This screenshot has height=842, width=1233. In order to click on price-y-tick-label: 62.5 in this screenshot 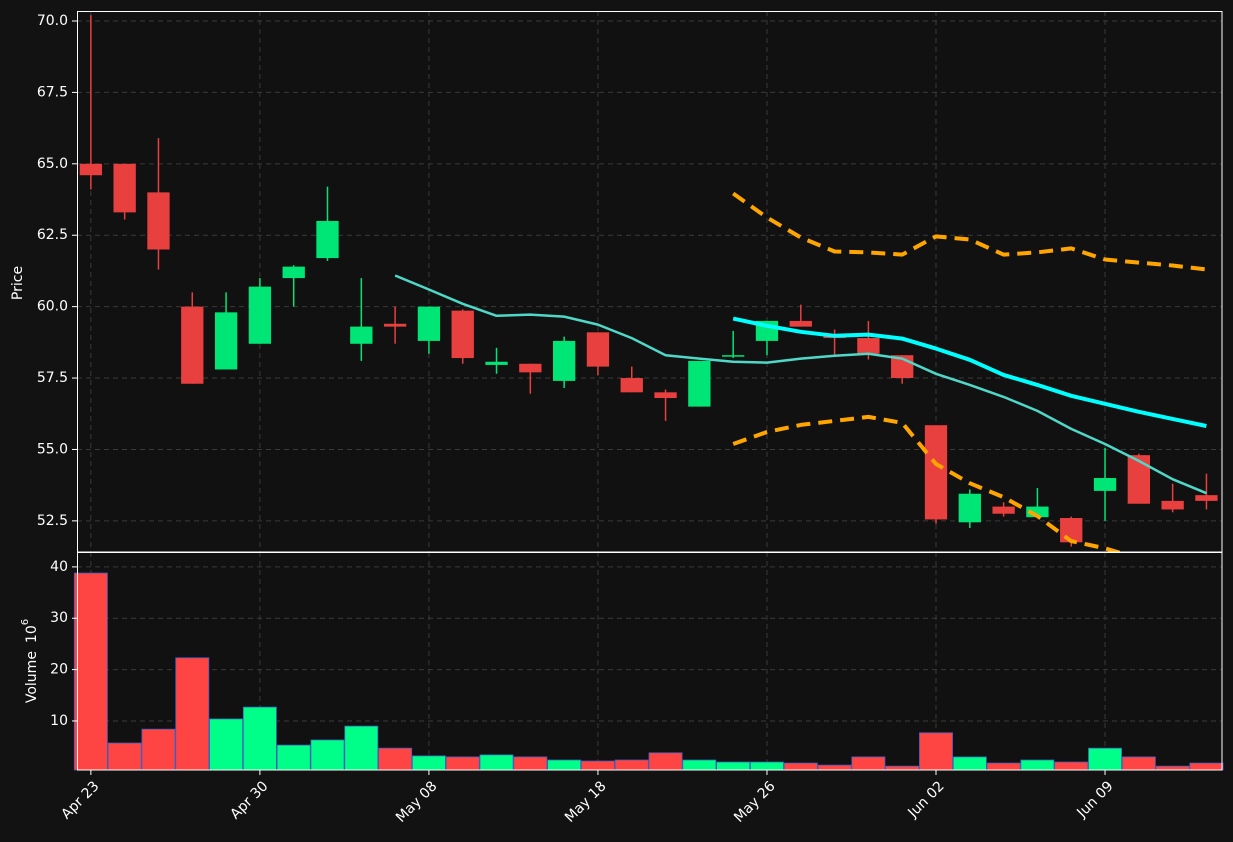, I will do `click(52, 235)`.